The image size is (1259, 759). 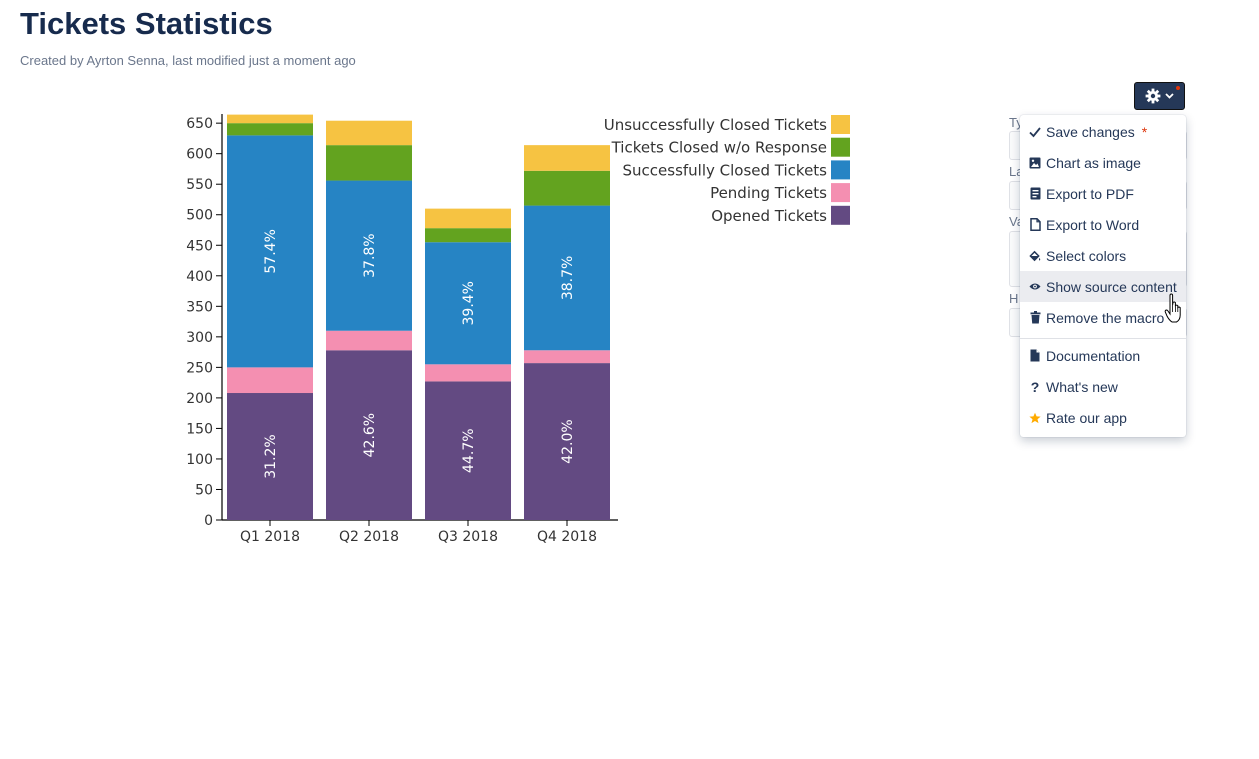 What do you see at coordinates (1035, 417) in the screenshot?
I see `star-icon` at bounding box center [1035, 417].